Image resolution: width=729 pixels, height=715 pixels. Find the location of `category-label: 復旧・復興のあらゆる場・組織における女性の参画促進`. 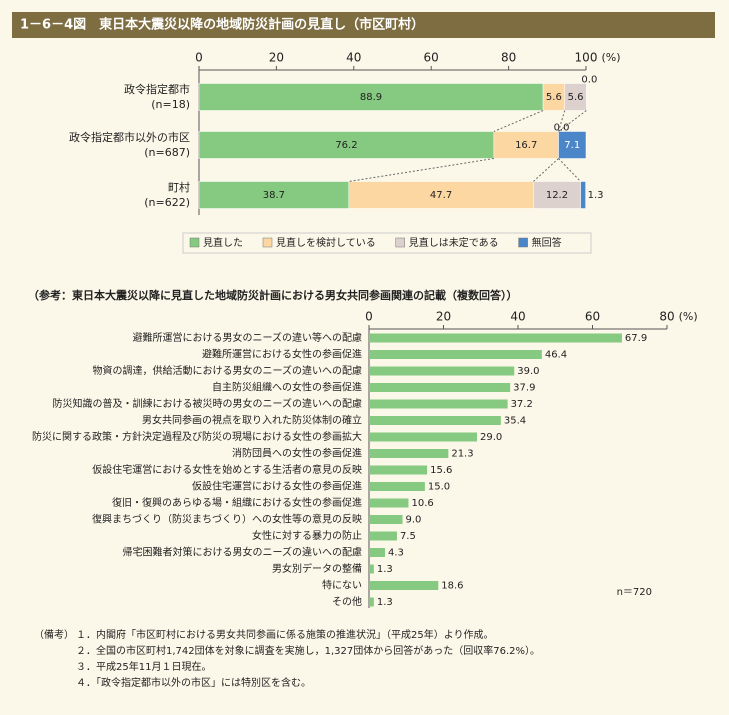

category-label: 復旧・復興のあらゆる場・組織における女性の参画促進 is located at coordinates (237, 502).